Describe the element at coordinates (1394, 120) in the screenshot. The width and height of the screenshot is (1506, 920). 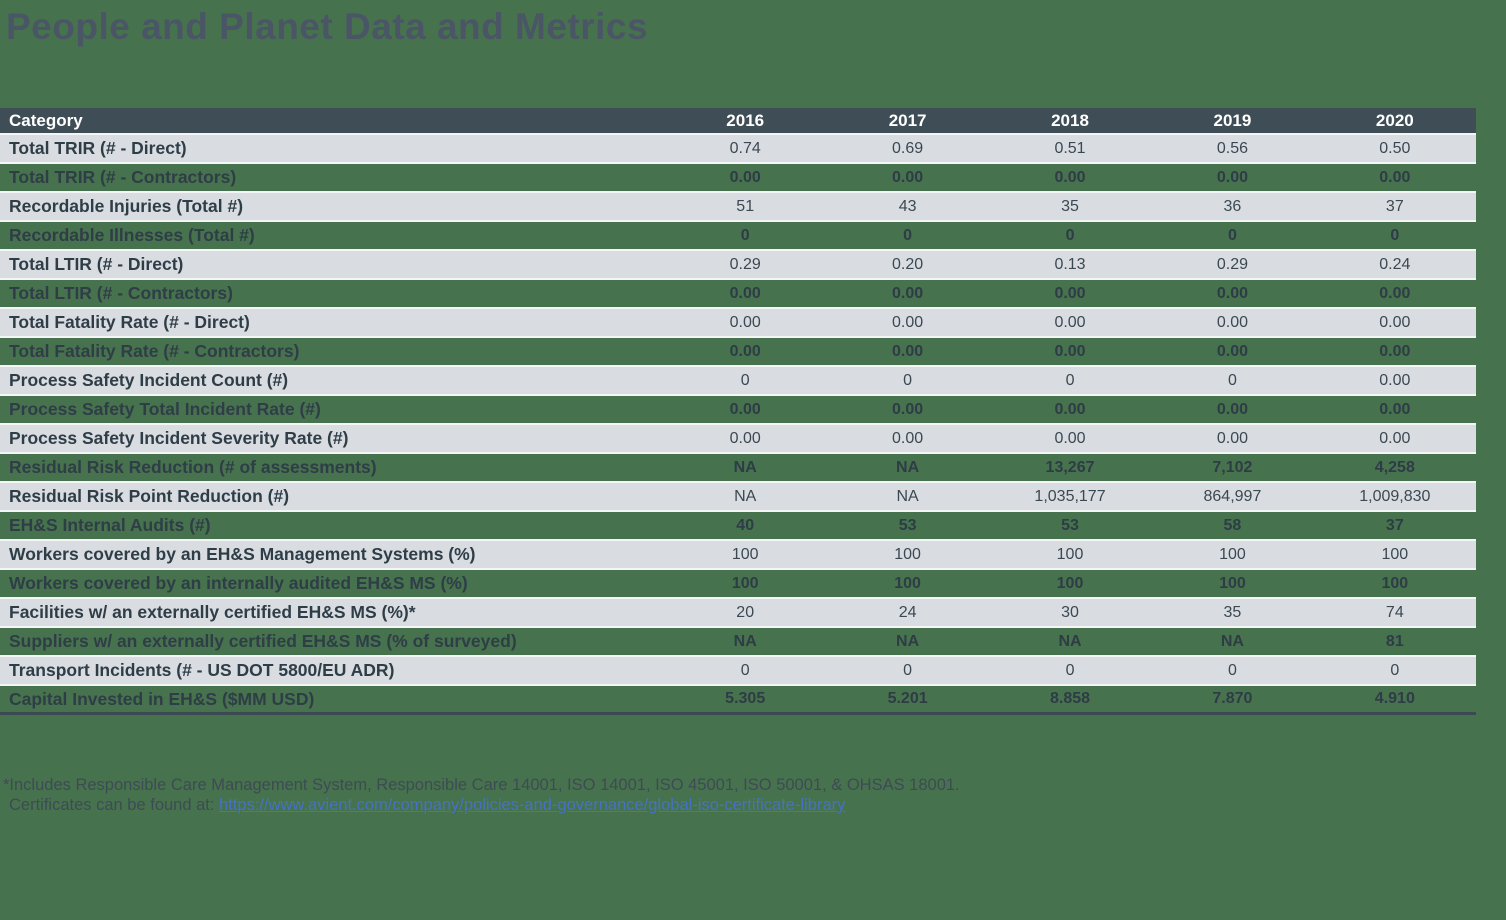
I see `header-cell-year: 2020` at that location.